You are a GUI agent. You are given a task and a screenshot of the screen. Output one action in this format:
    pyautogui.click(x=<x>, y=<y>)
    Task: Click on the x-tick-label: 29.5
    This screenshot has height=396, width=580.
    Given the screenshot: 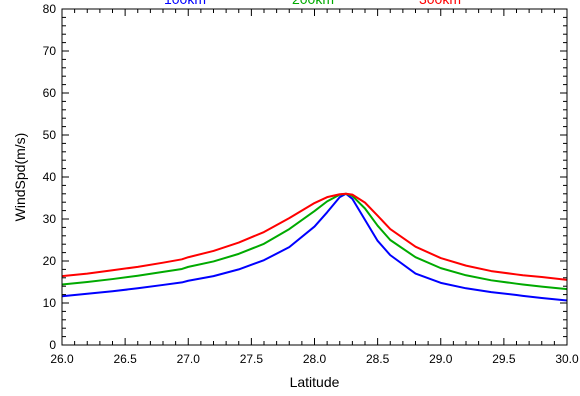 What is the action you would take?
    pyautogui.click(x=504, y=359)
    